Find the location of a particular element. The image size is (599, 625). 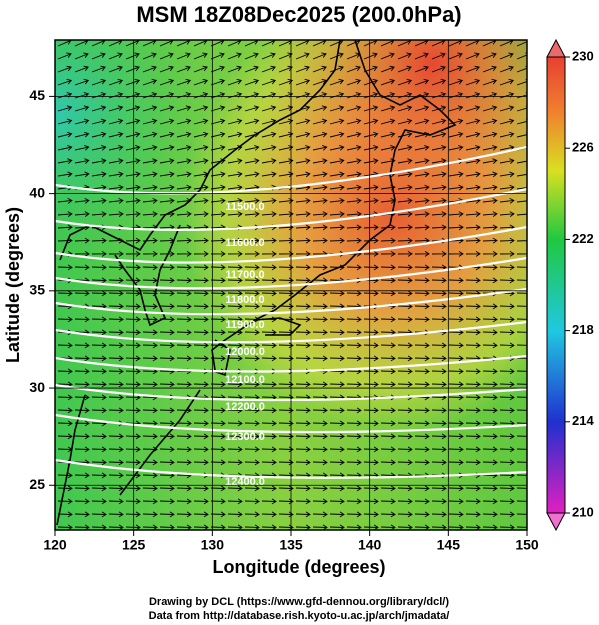

y-tick-label: 30 is located at coordinates (37, 387).